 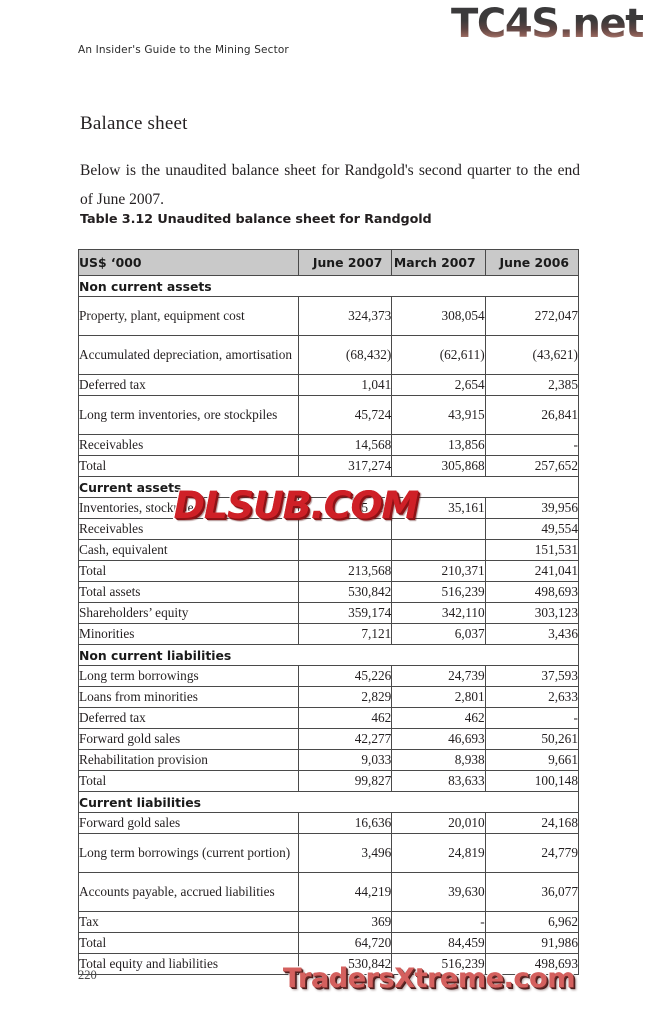 I want to click on table-row: Total 317,274 305,868 257,652, so click(x=328, y=466).